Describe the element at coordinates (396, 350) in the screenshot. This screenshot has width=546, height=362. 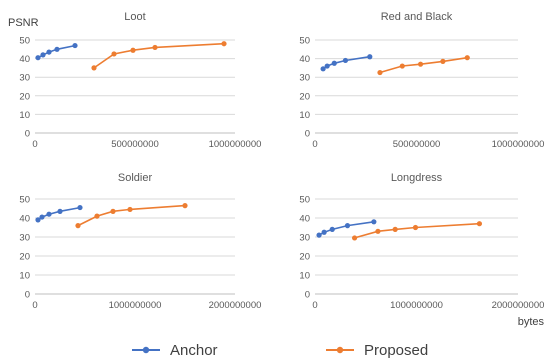
I see `legend-label: Proposed` at that location.